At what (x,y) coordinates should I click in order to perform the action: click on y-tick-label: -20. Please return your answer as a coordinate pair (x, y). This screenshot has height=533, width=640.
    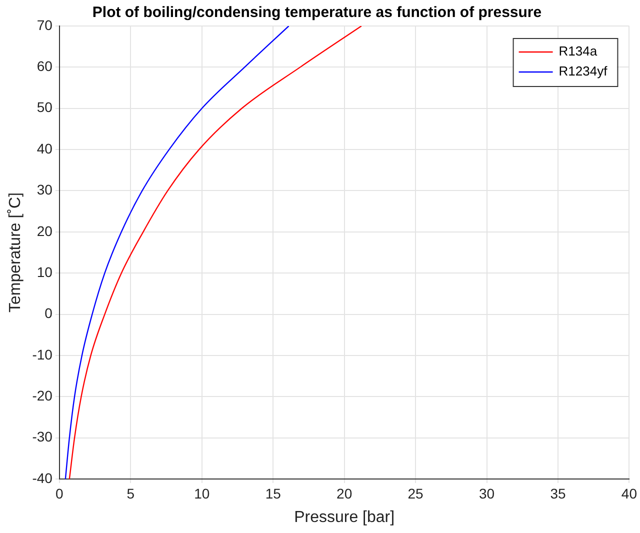
    Looking at the image, I should click on (42, 395).